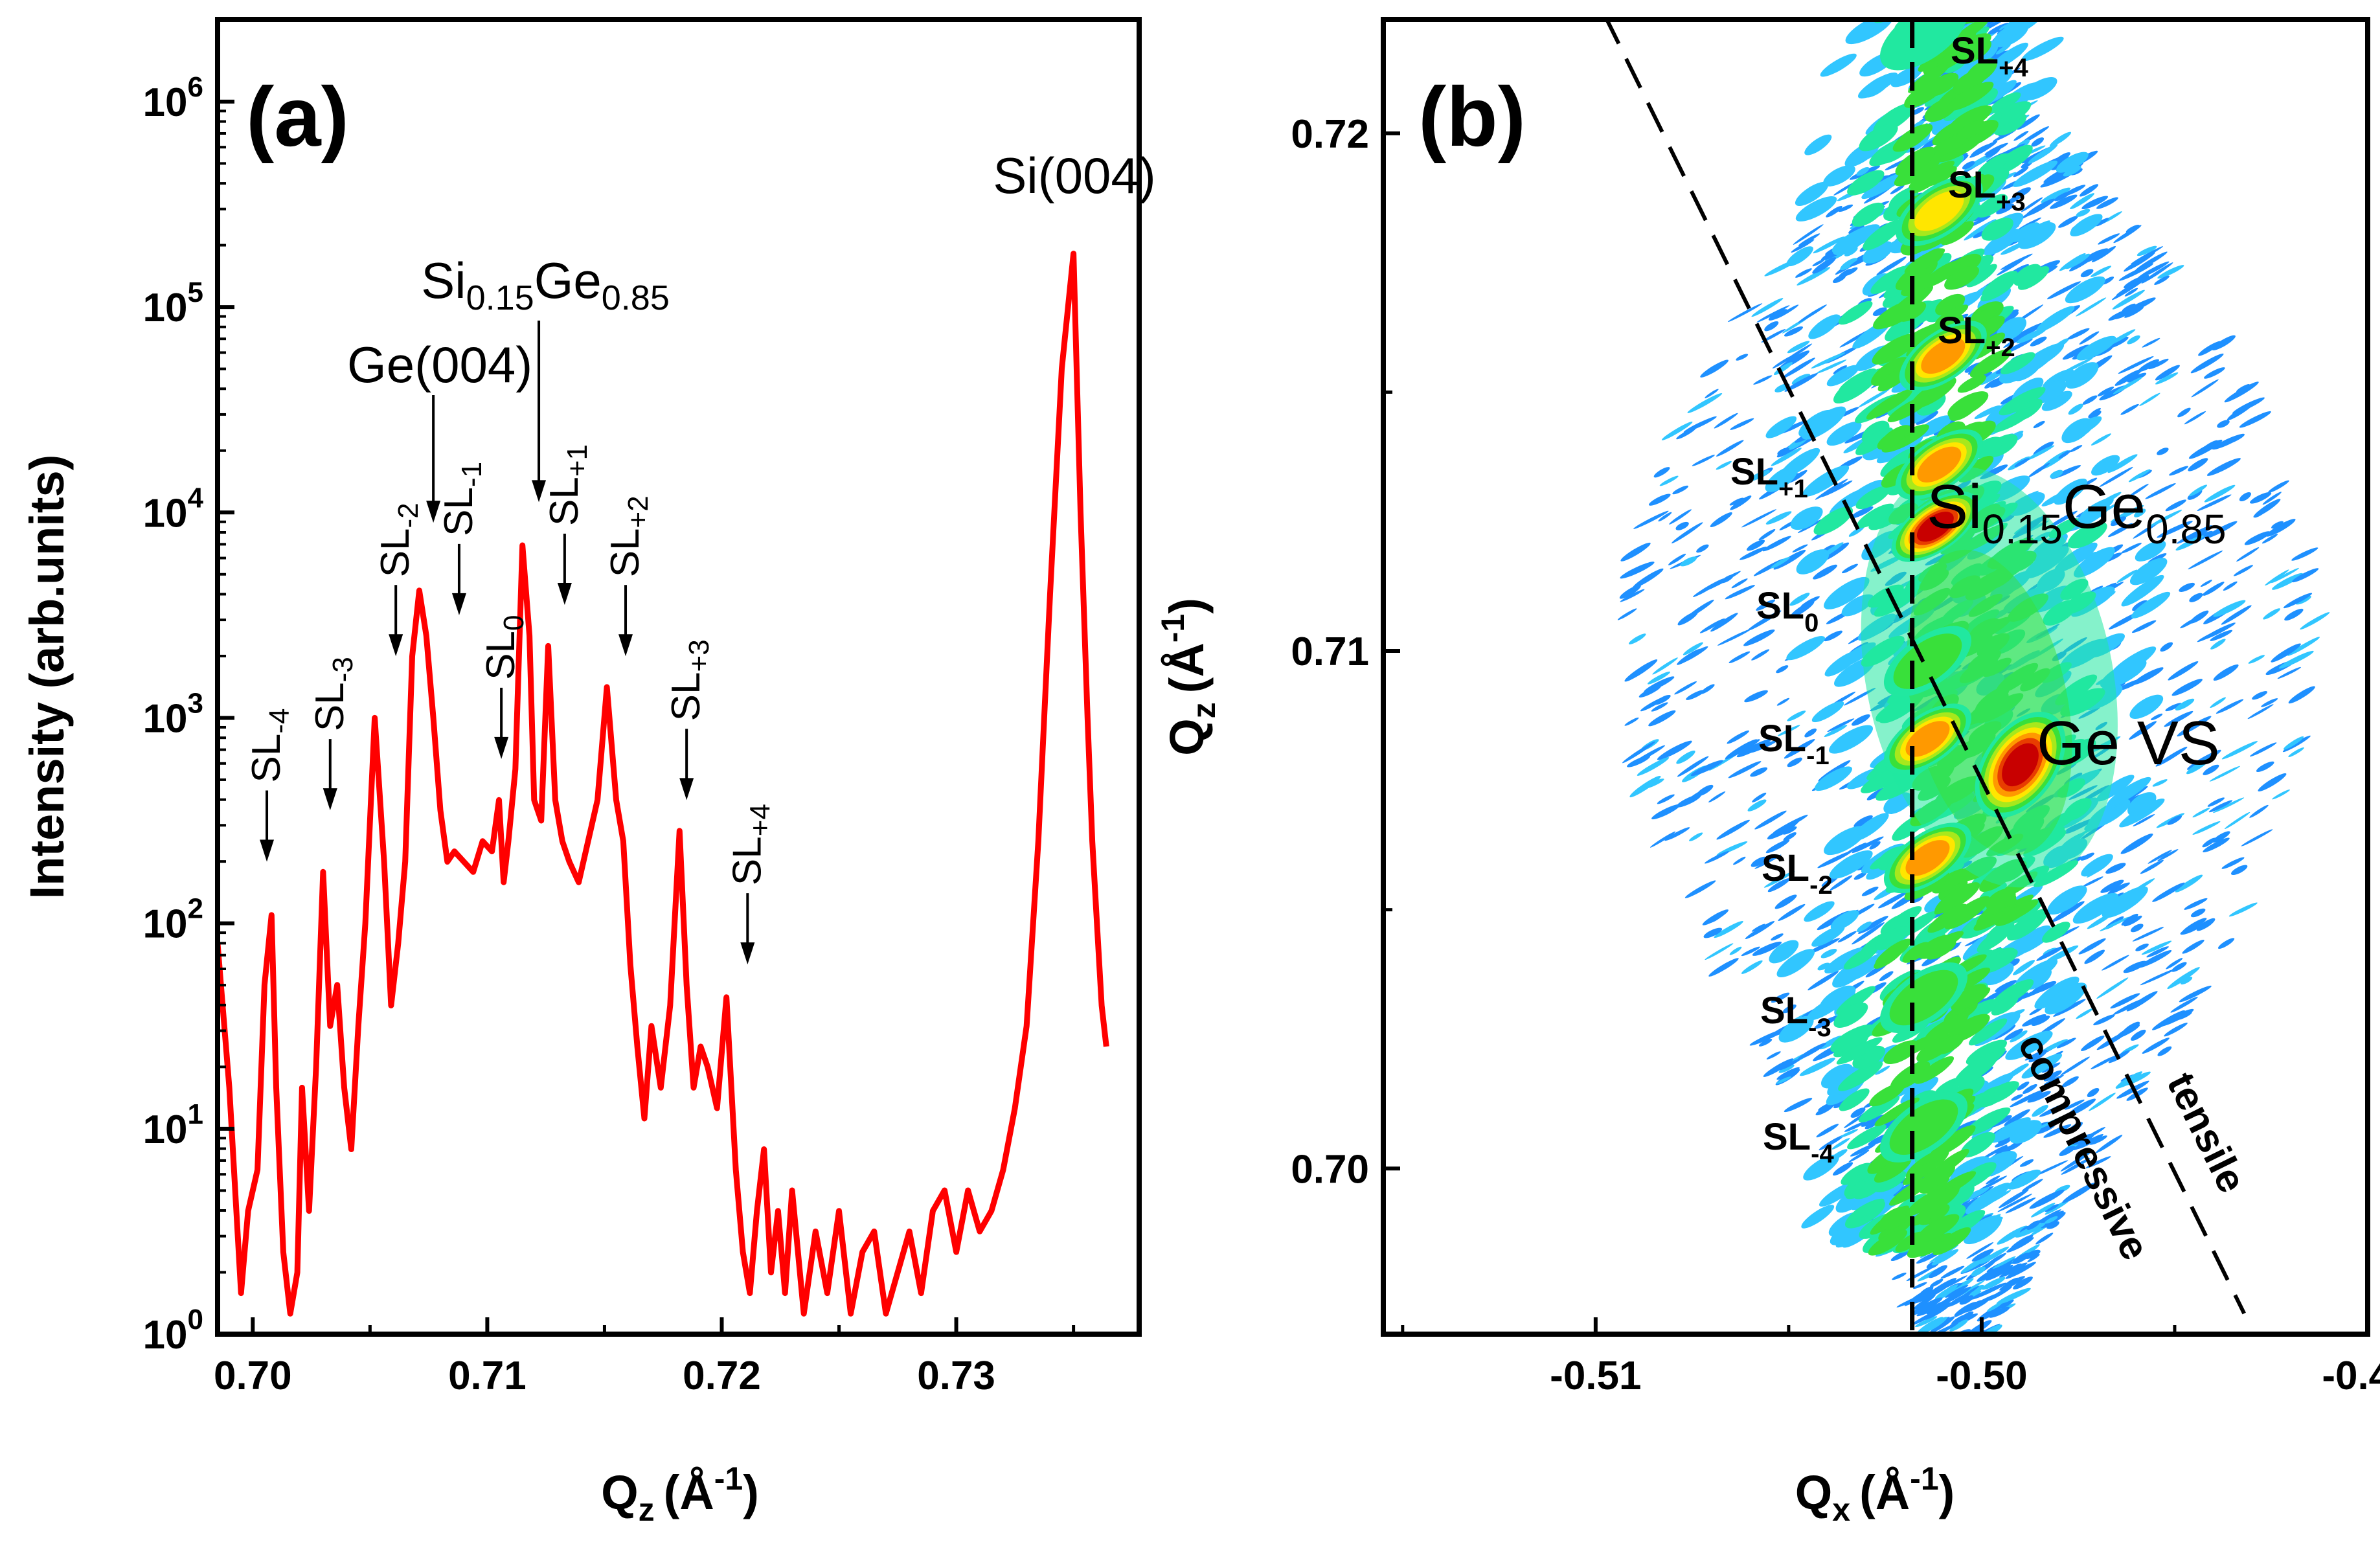  Describe the element at coordinates (253, 1376) in the screenshot. I see `x-tick-label: 0.70` at that location.